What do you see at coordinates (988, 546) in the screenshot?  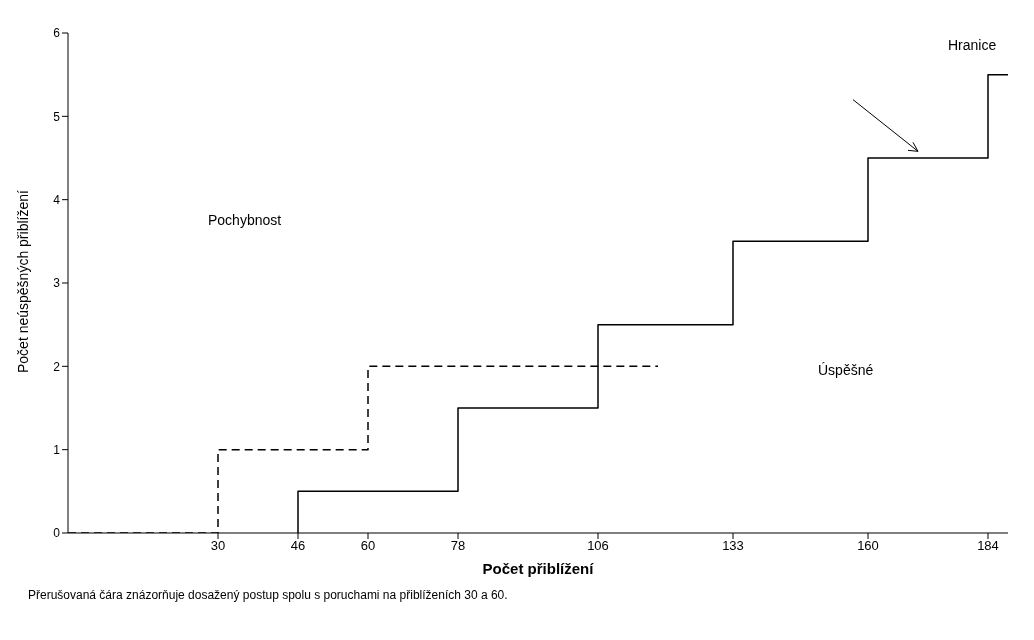 I see `x-tick-label: 184` at bounding box center [988, 546].